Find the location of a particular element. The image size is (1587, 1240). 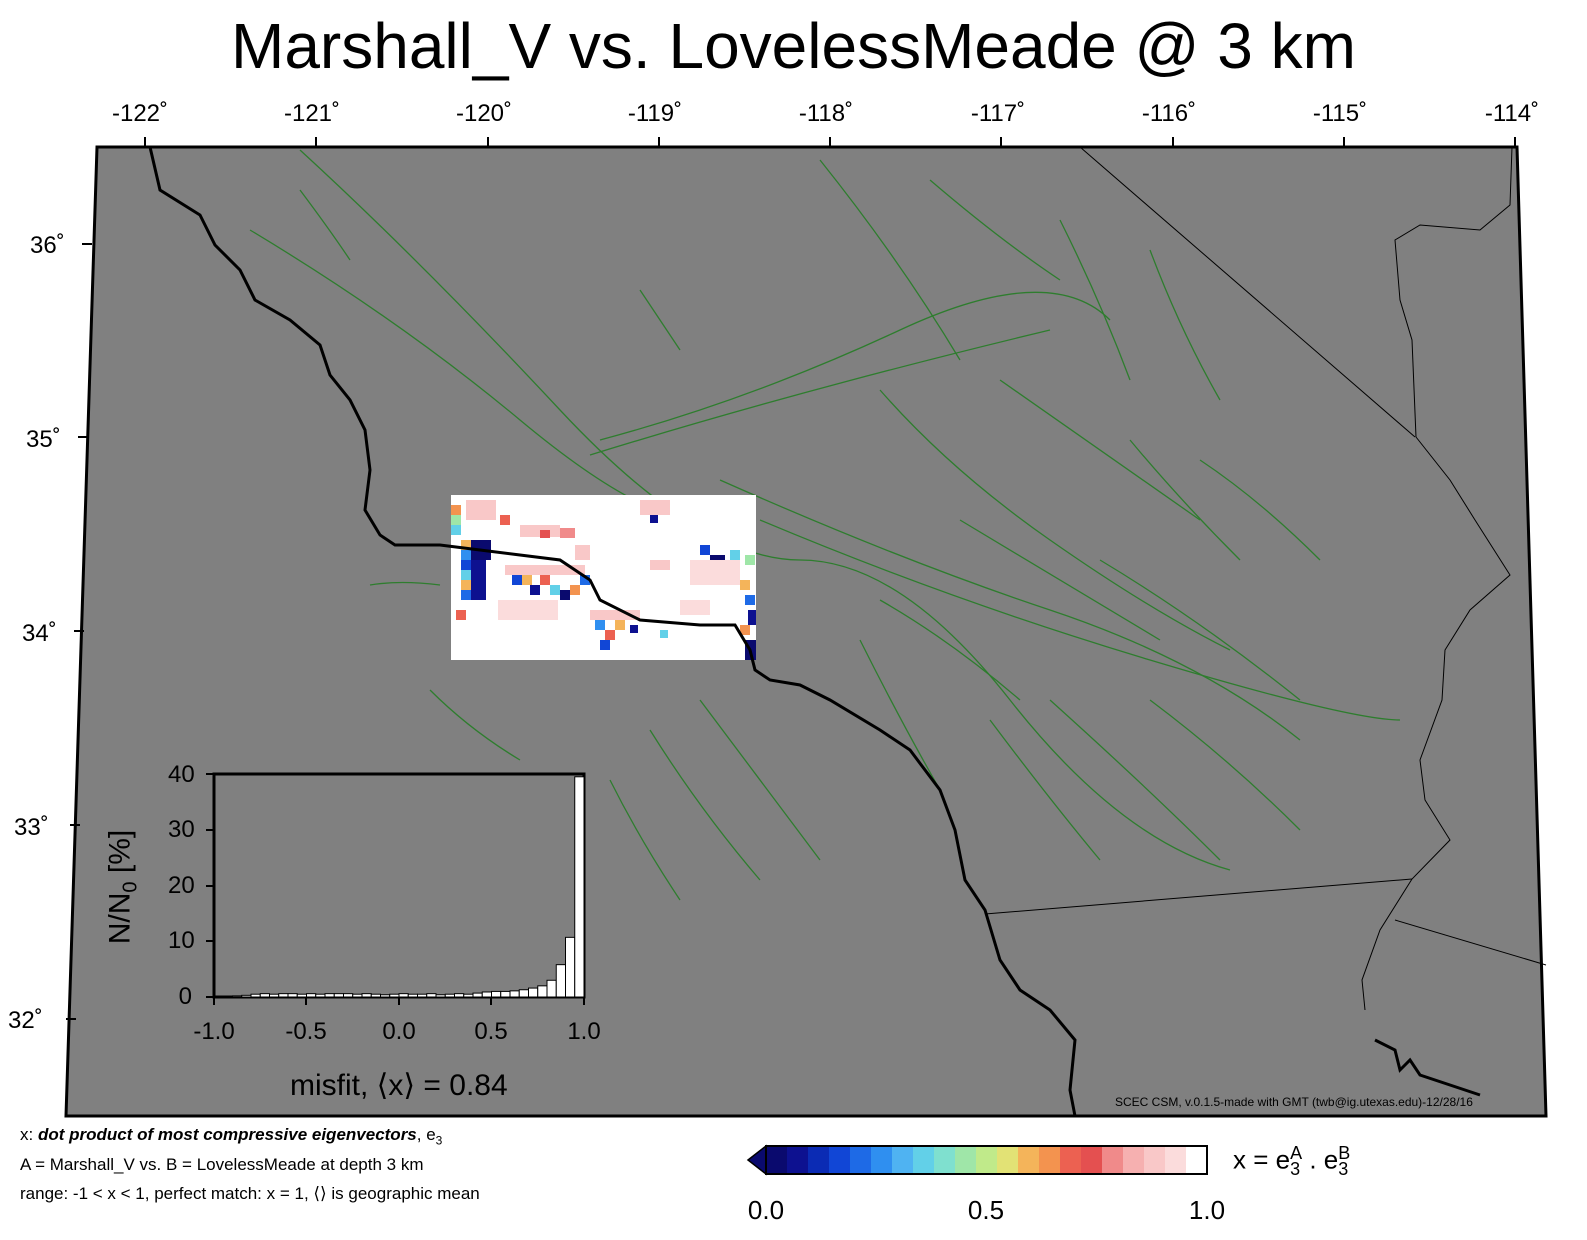

map-title: Marshall_V vs. LovelessMeade @ 3 km is located at coordinates (793, 46).